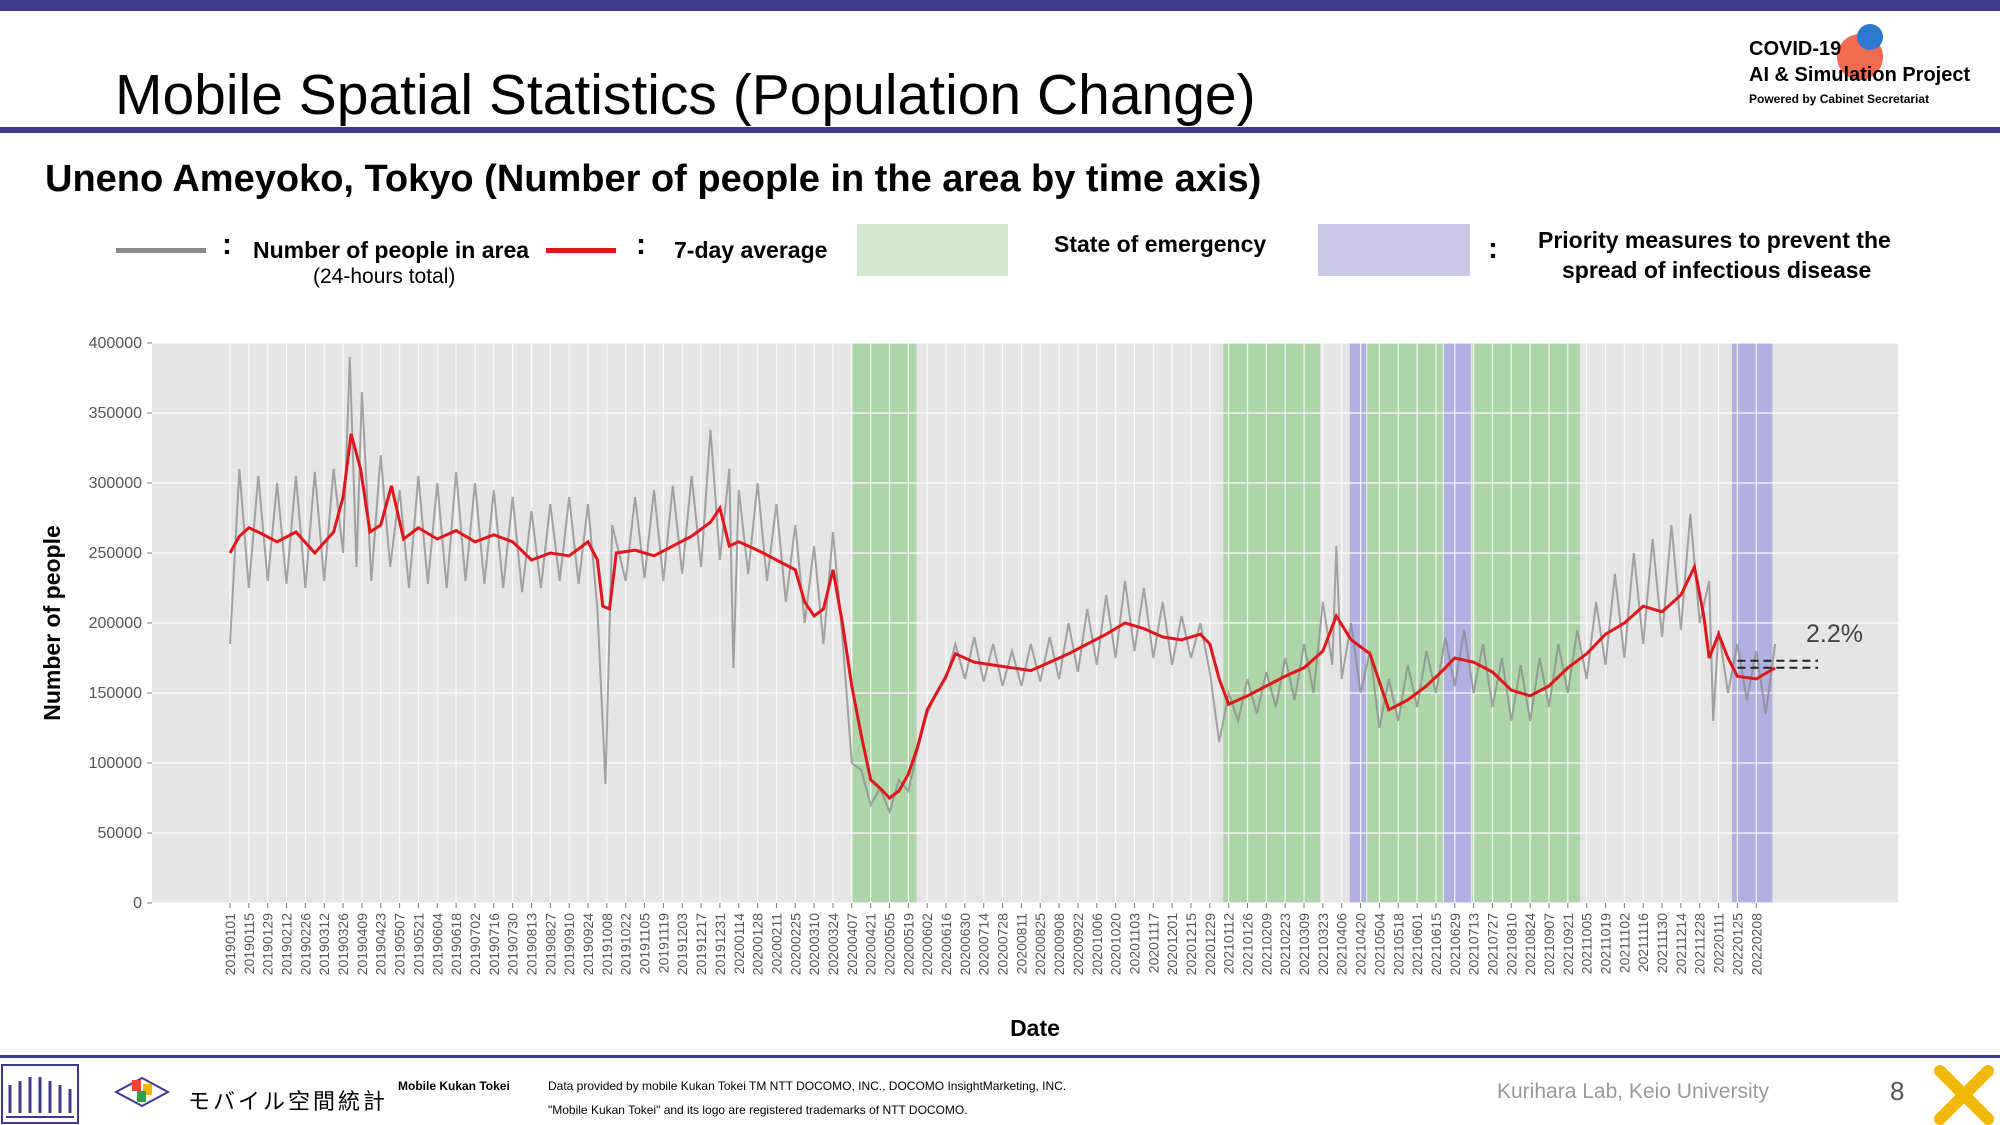 This screenshot has width=2000, height=1125. Describe the element at coordinates (1834, 634) in the screenshot. I see `annotation-percent: 2.2%` at that location.